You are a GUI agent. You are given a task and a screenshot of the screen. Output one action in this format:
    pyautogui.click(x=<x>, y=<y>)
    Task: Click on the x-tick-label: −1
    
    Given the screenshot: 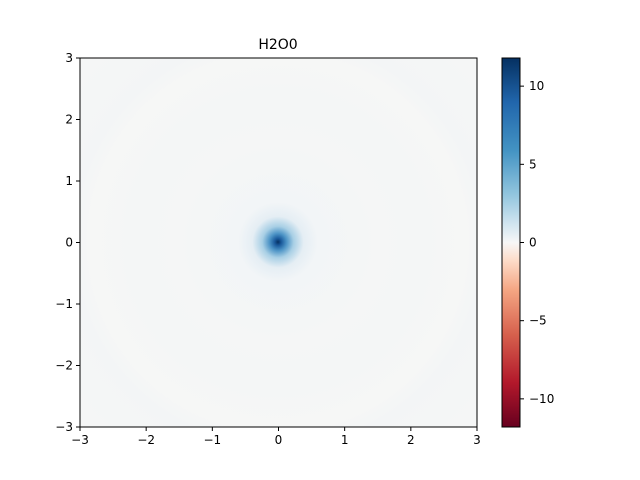 What is the action you would take?
    pyautogui.click(x=212, y=440)
    